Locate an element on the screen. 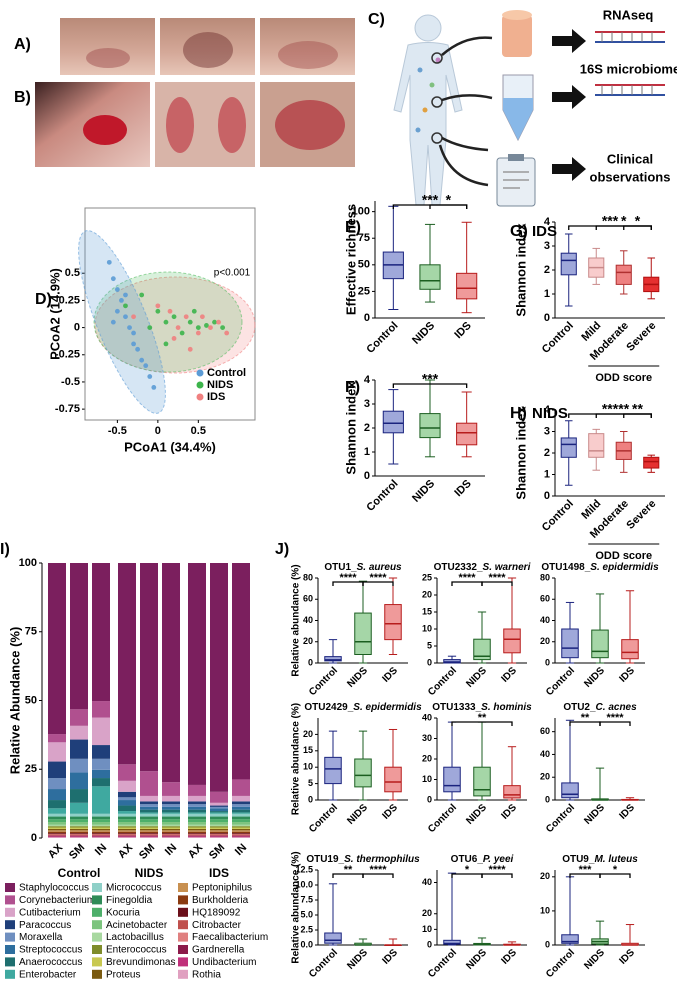  chart-title: OTU2_C. acnes is located at coordinates (600, 707).